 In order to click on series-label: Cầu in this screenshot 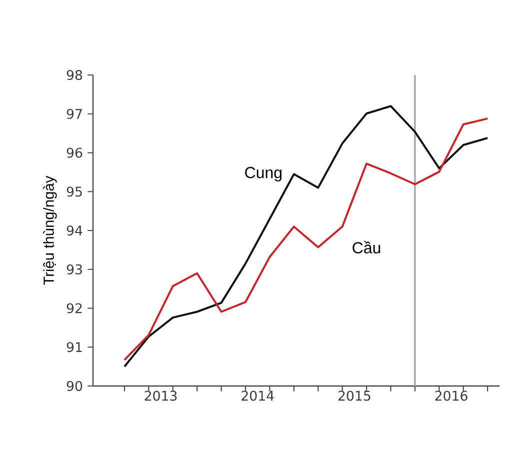, I will do `click(366, 247)`.